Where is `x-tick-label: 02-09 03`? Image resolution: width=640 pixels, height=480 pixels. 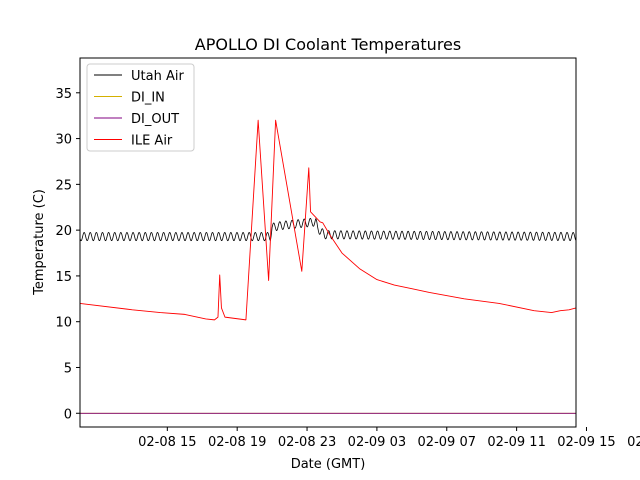
x-tick-label: 02-09 03 is located at coordinates (377, 442).